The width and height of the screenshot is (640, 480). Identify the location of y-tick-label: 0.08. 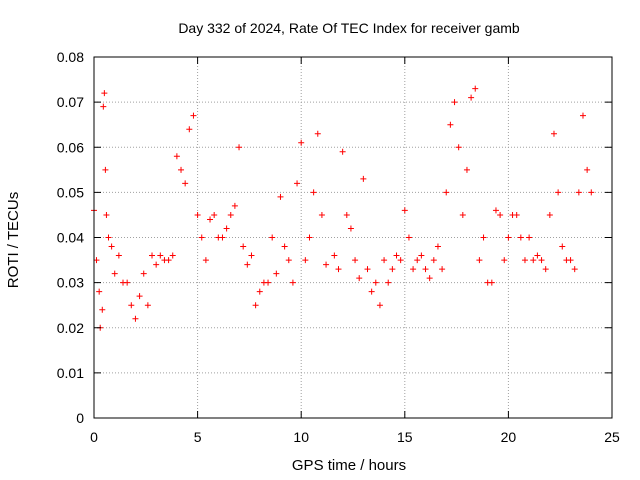
(70, 57).